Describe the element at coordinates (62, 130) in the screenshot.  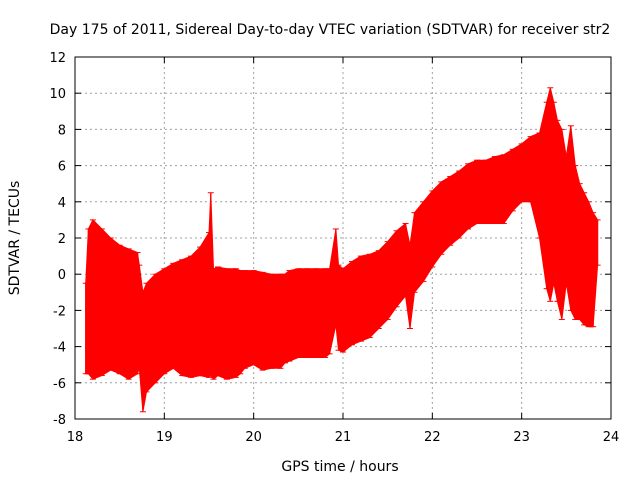
I see `y-tick-label: 8` at that location.